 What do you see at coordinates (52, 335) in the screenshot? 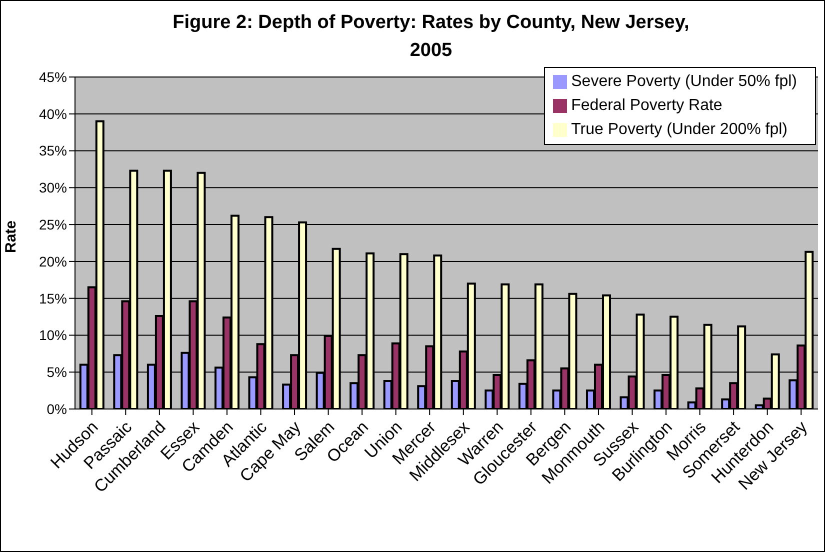
I see `y-tick-label: 10%` at bounding box center [52, 335].